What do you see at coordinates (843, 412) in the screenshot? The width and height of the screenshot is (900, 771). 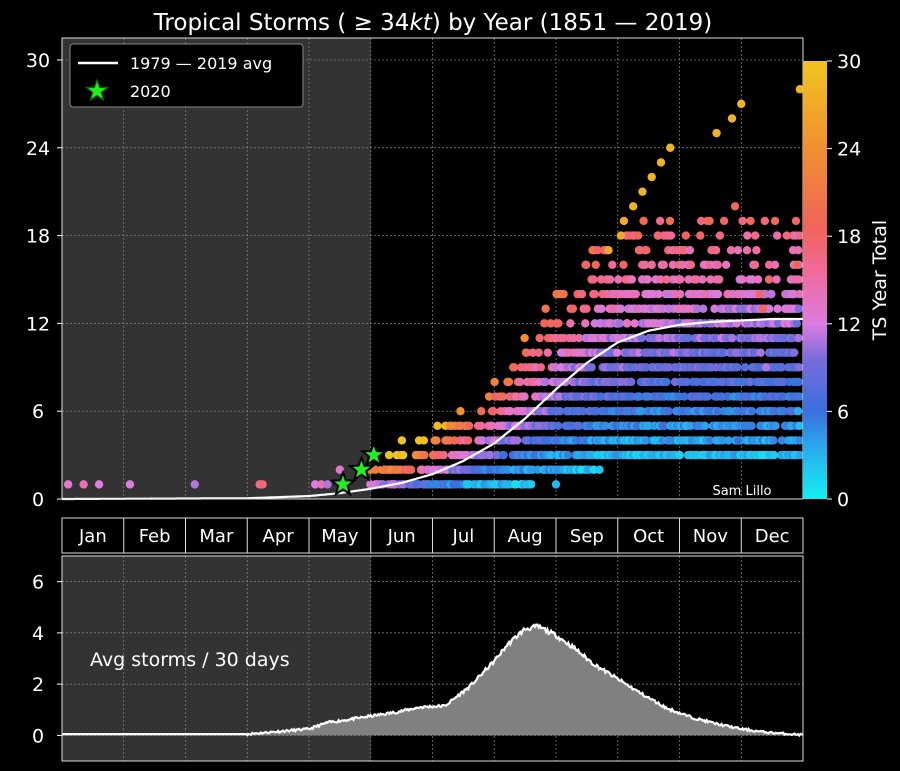 I see `colorbar-tick-label: 6` at bounding box center [843, 412].